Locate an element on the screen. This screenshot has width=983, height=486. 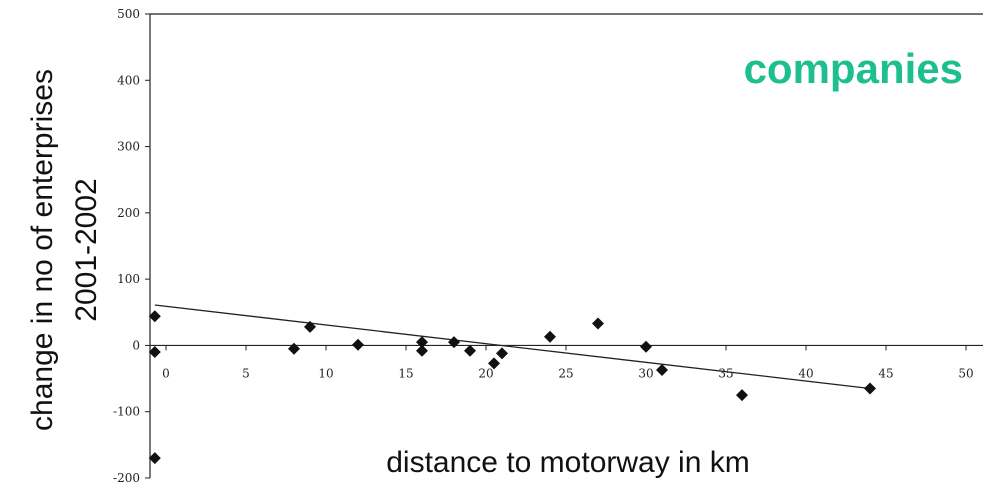
y-tick-label: 100 is located at coordinates (128, 279).